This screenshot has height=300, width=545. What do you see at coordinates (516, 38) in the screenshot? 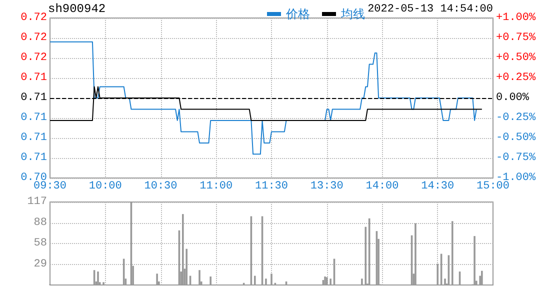
I see `y2-tick-label: +0.75%` at bounding box center [516, 38].